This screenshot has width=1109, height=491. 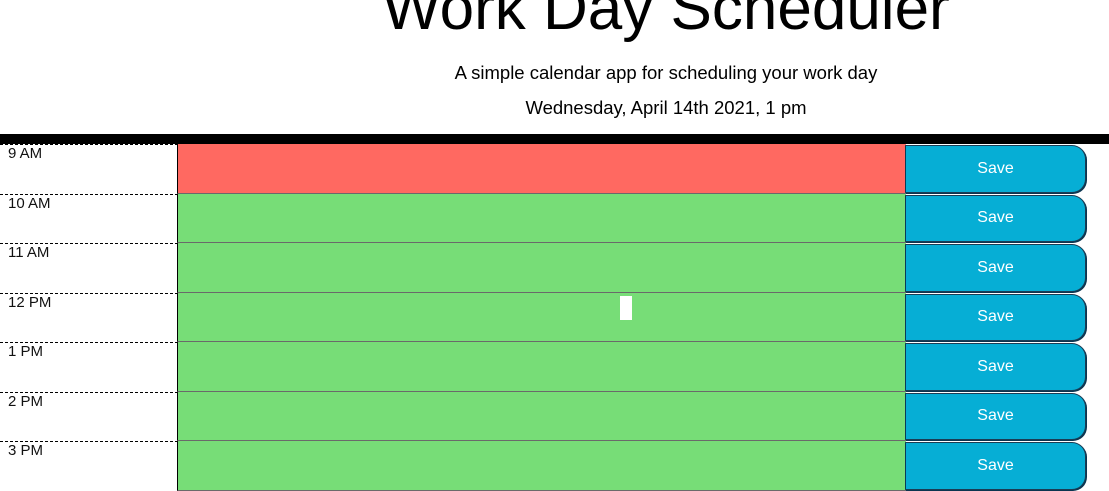 I want to click on hour-label: 9 AM, so click(x=89, y=169).